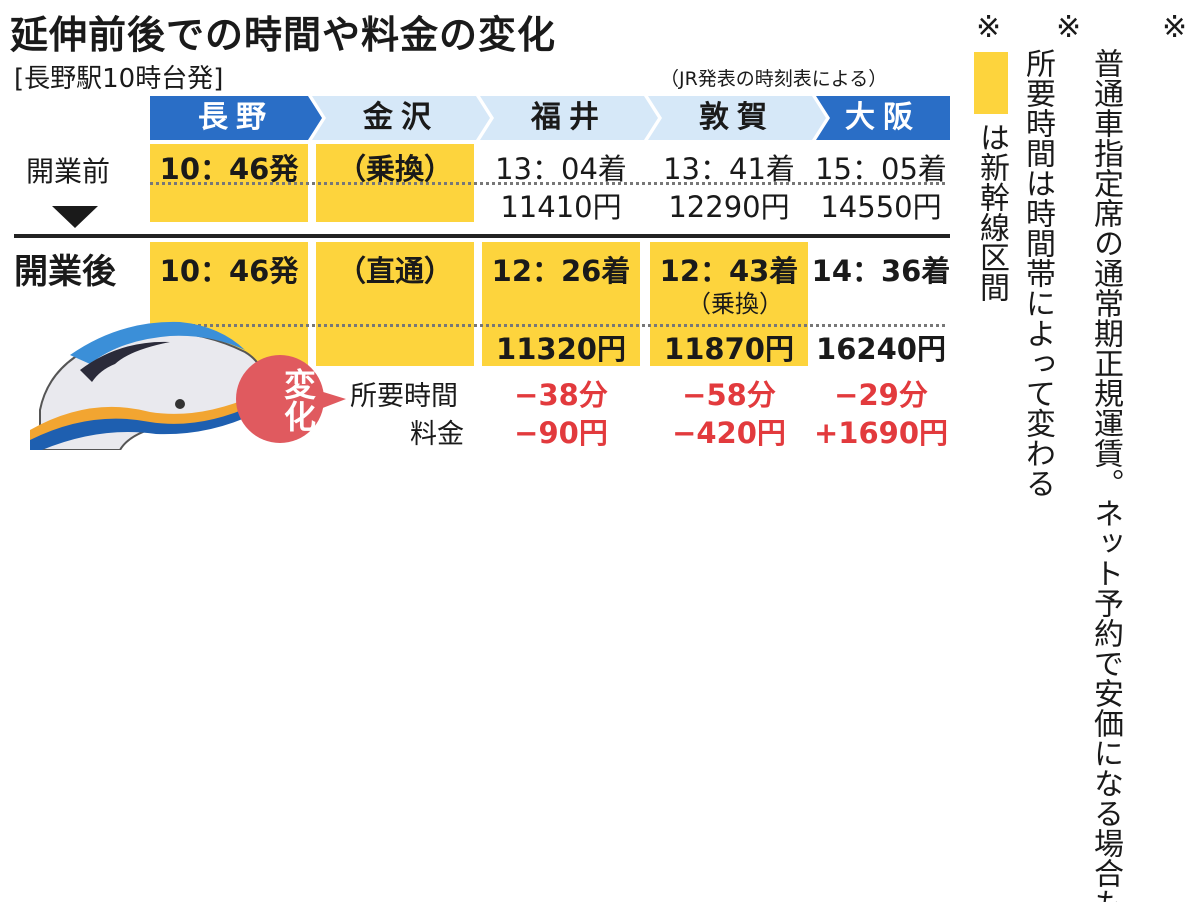  Describe the element at coordinates (729, 271) in the screenshot. I see `after-time-tsuruga: 12：43着` at that location.